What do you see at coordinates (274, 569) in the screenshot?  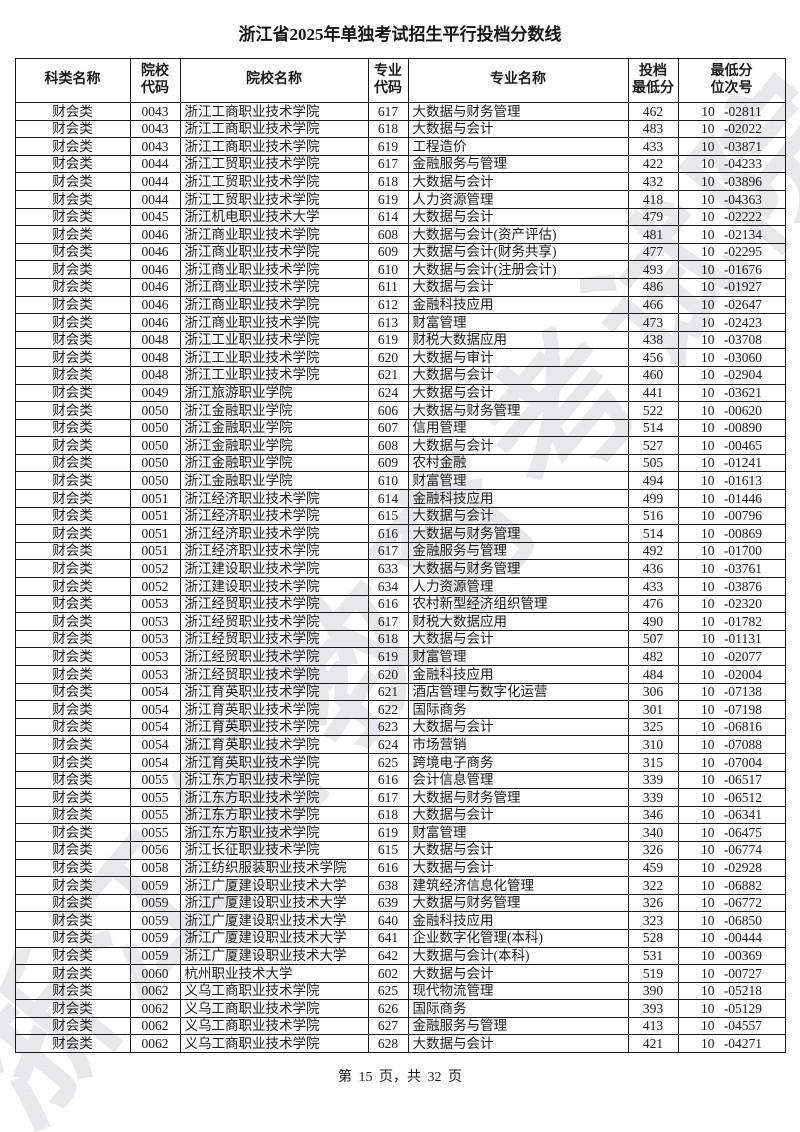 I see `college_name-cell: 浙江建设职业技术学院` at bounding box center [274, 569].